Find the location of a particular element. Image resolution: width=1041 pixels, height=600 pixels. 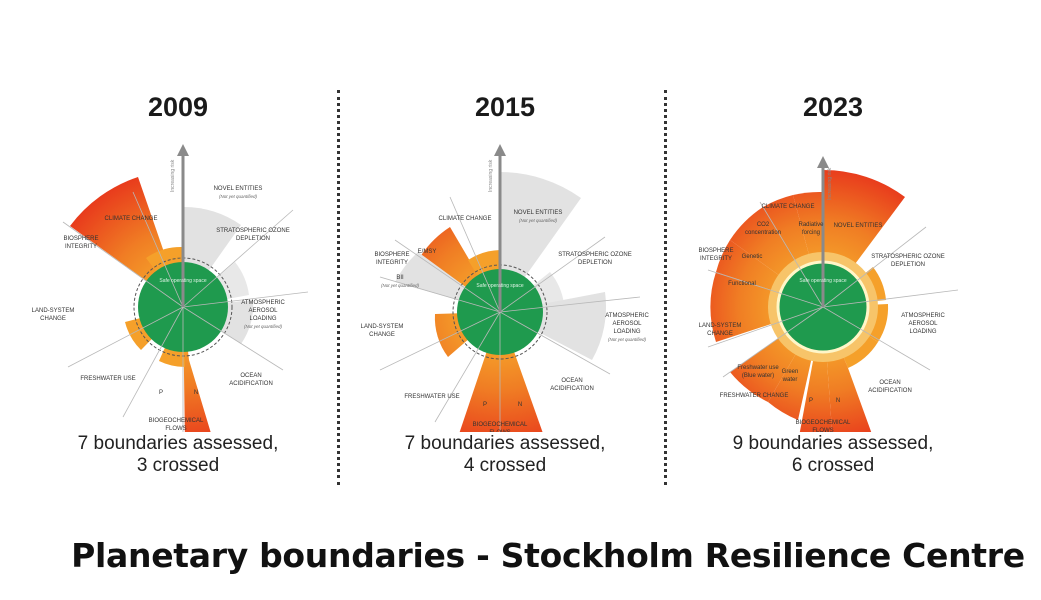

wheel-label: Functional is located at coordinates (742, 284).